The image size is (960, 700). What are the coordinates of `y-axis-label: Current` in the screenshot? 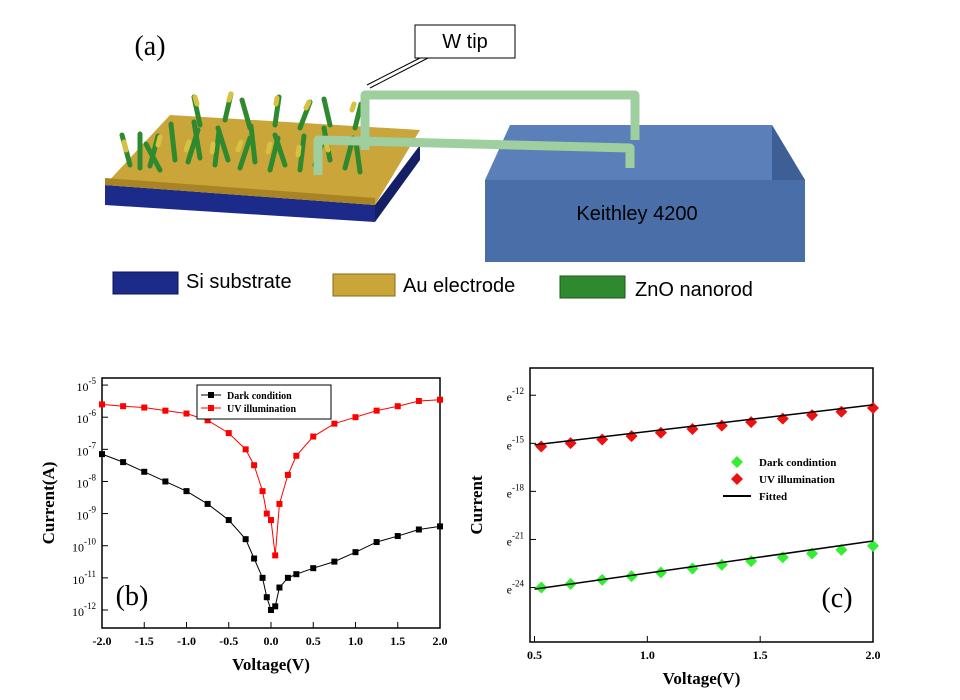 It's located at (476, 505).